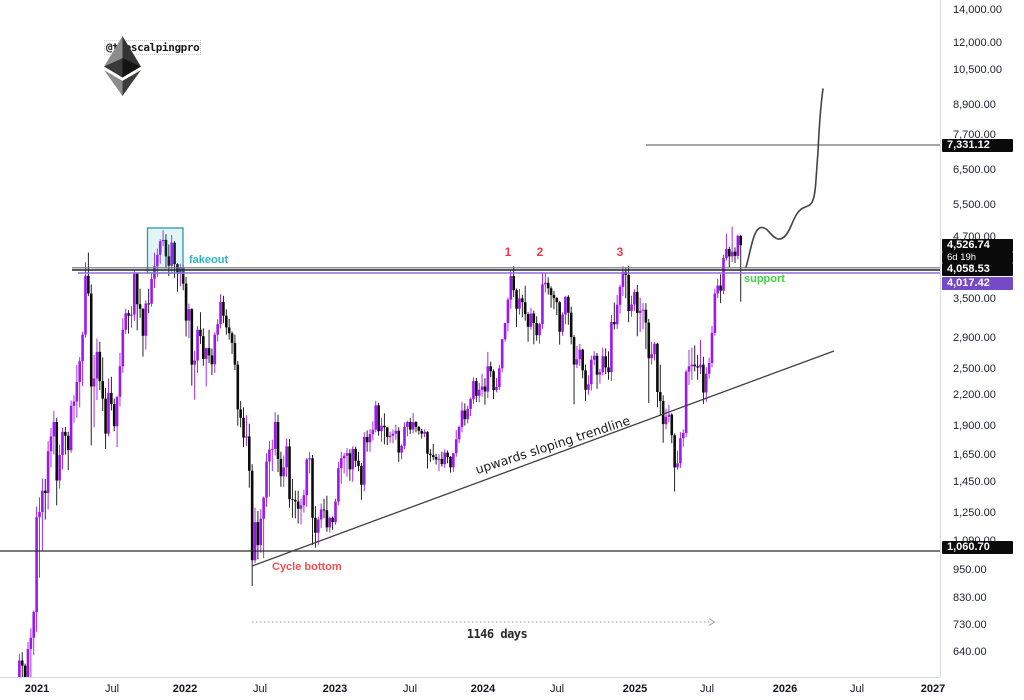 The height and width of the screenshot is (700, 1024). Describe the element at coordinates (977, 145) in the screenshot. I see `price-badge: 7,331.12` at that location.